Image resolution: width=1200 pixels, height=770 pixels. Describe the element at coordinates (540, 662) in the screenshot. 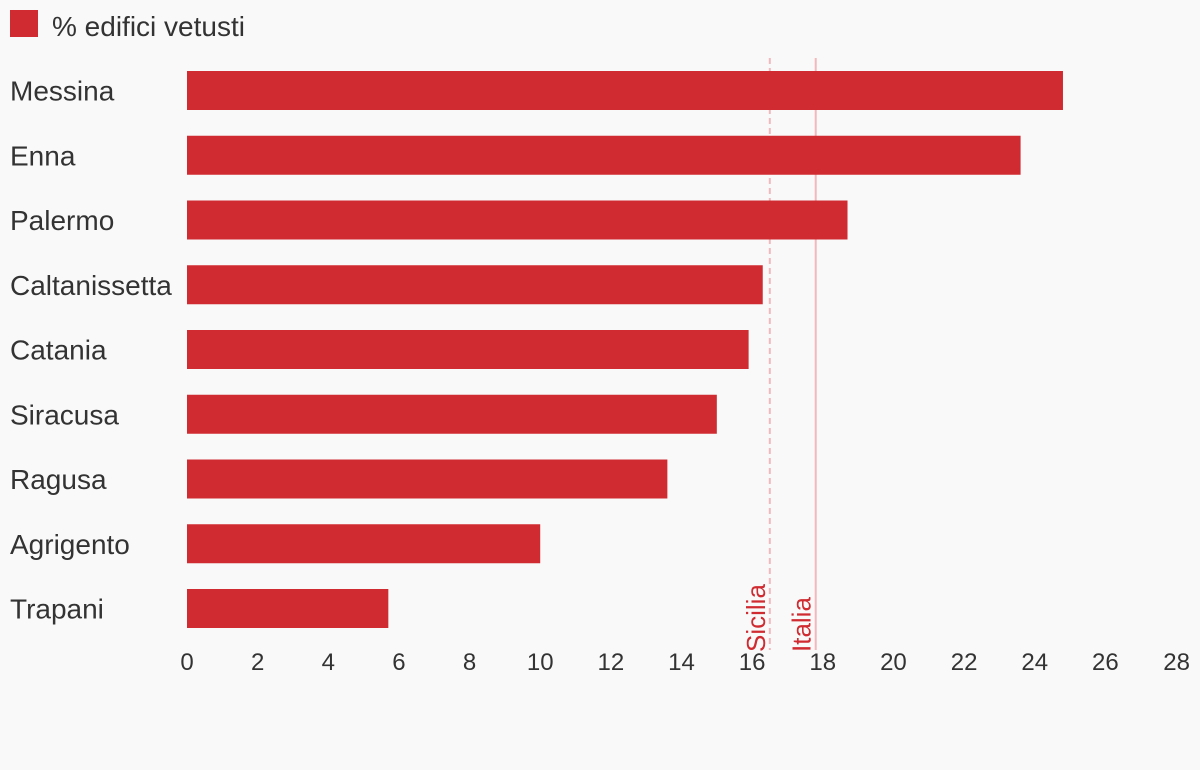

I see `x-tick-label: 10` at that location.